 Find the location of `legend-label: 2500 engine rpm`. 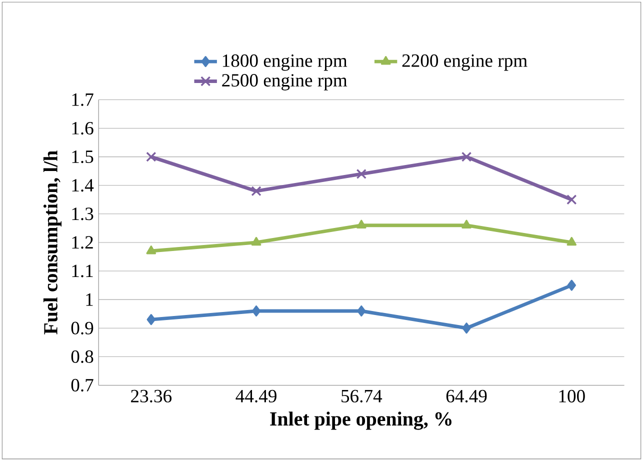

legend-label: 2500 engine rpm is located at coordinates (285, 82).